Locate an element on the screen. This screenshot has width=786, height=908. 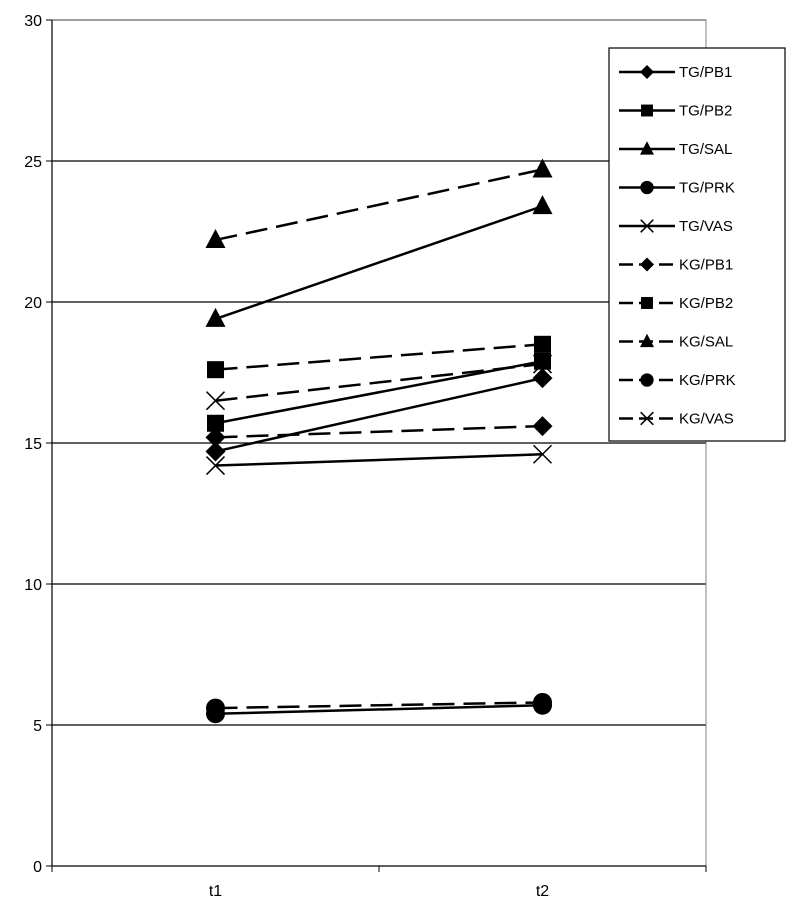
series-line-tg-prk is located at coordinates (379, 709).